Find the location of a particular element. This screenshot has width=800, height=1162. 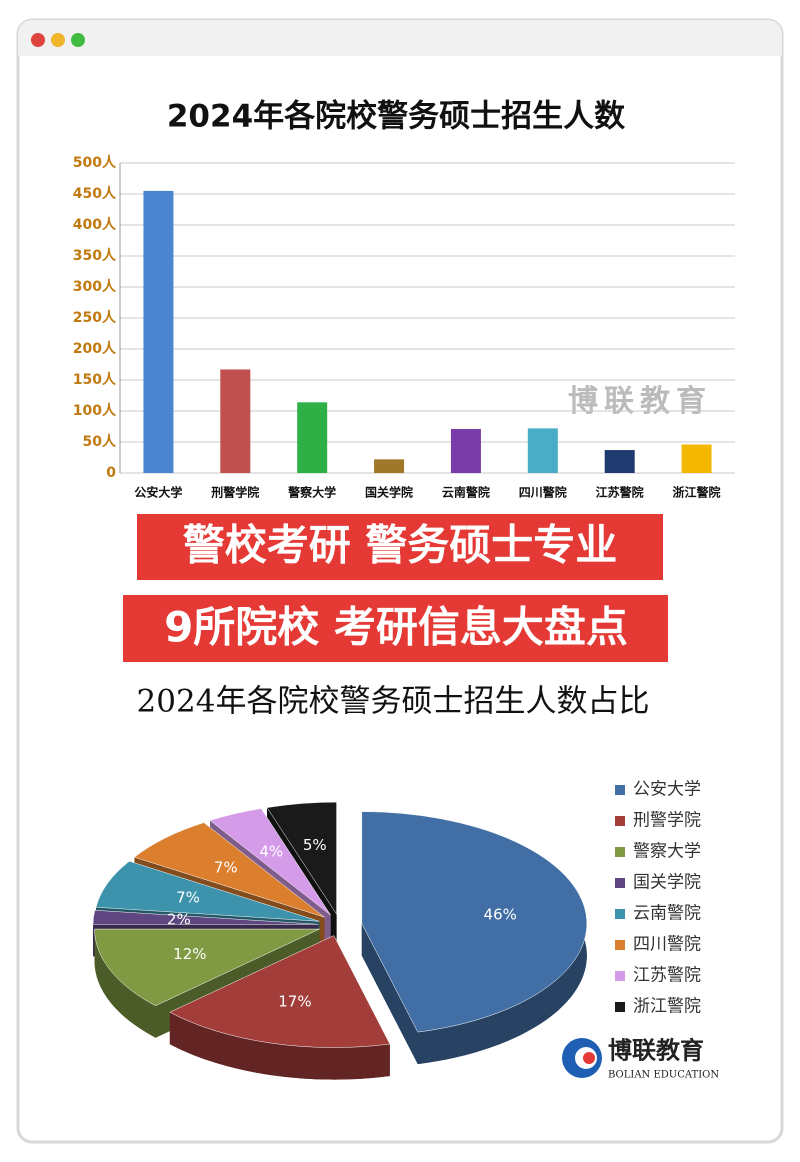

y-tick-label: 0 is located at coordinates (111, 473).